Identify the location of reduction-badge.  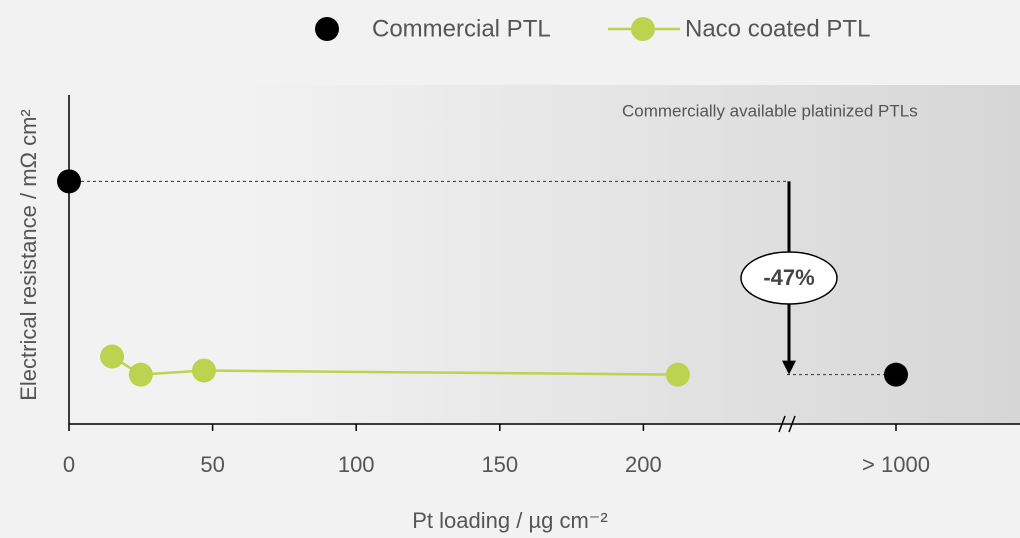
(789, 278).